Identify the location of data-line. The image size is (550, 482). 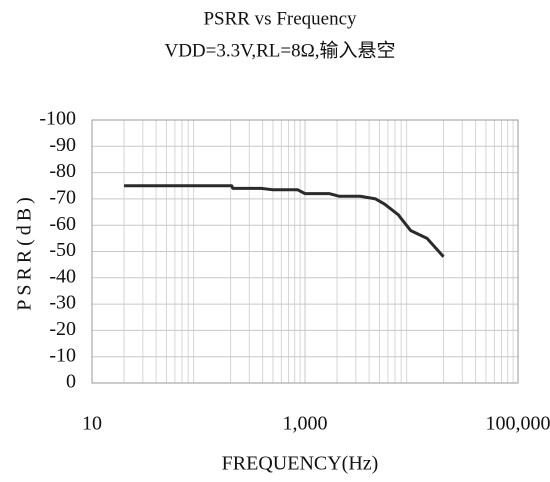
(284, 221).